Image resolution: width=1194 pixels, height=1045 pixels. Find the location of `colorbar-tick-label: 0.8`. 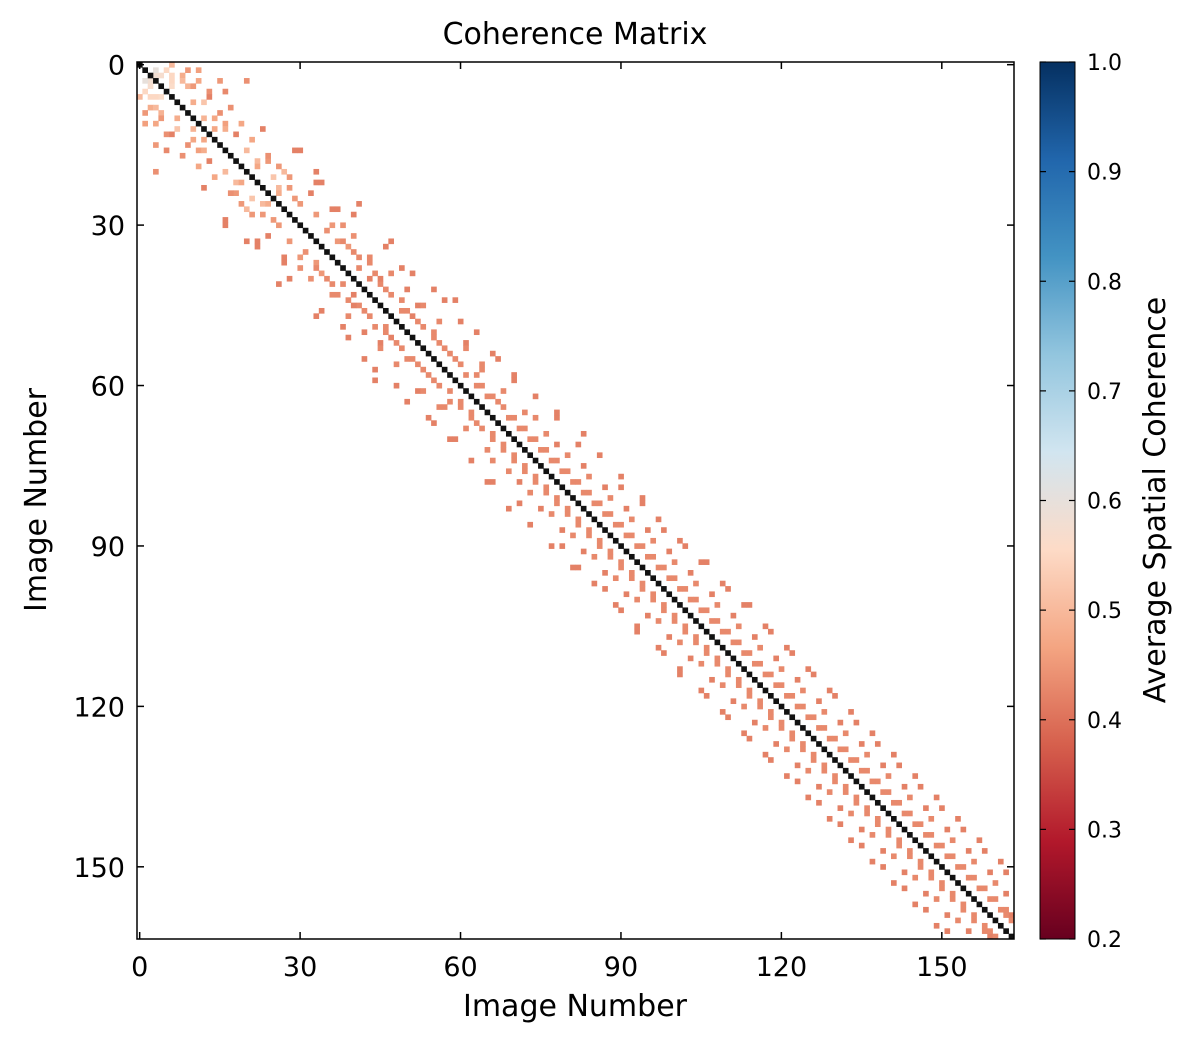

colorbar-tick-label: 0.8 is located at coordinates (1104, 282).